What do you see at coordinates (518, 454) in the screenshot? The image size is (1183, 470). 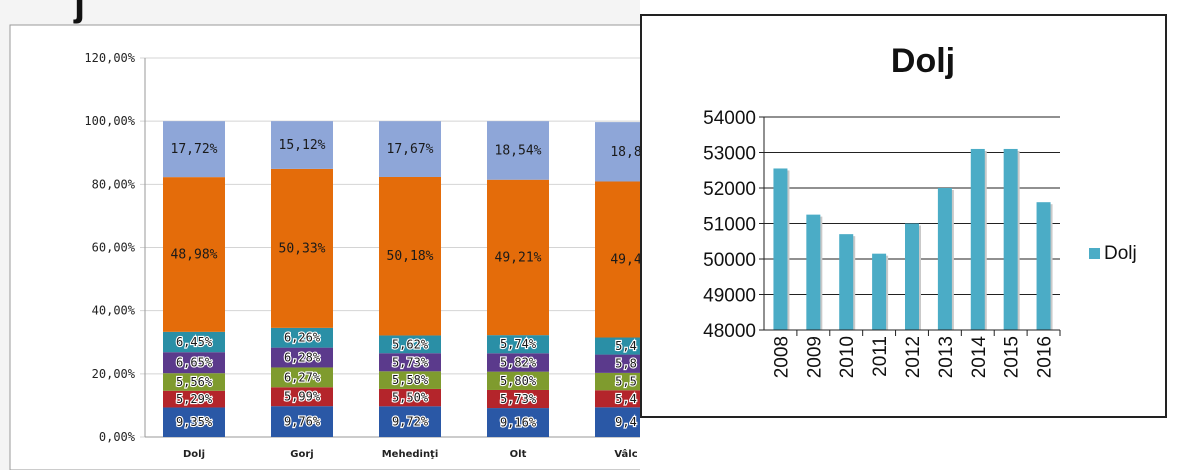 I see `x-category-label: Olt` at bounding box center [518, 454].